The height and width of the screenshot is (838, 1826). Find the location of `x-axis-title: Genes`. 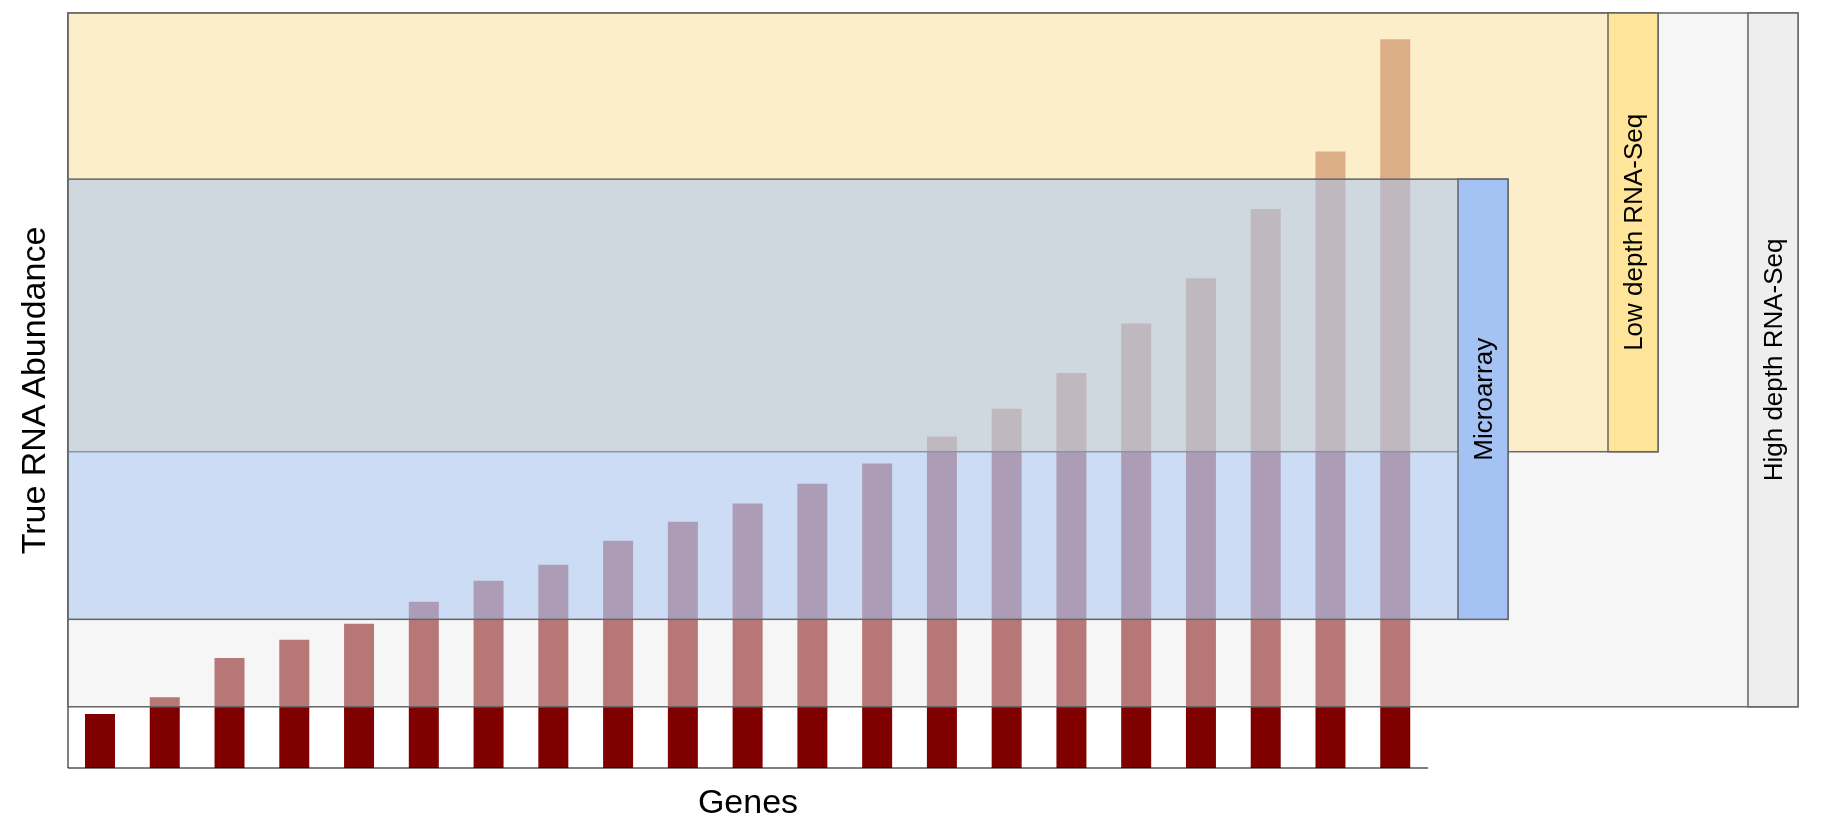

x-axis-title: Genes is located at coordinates (748, 801).